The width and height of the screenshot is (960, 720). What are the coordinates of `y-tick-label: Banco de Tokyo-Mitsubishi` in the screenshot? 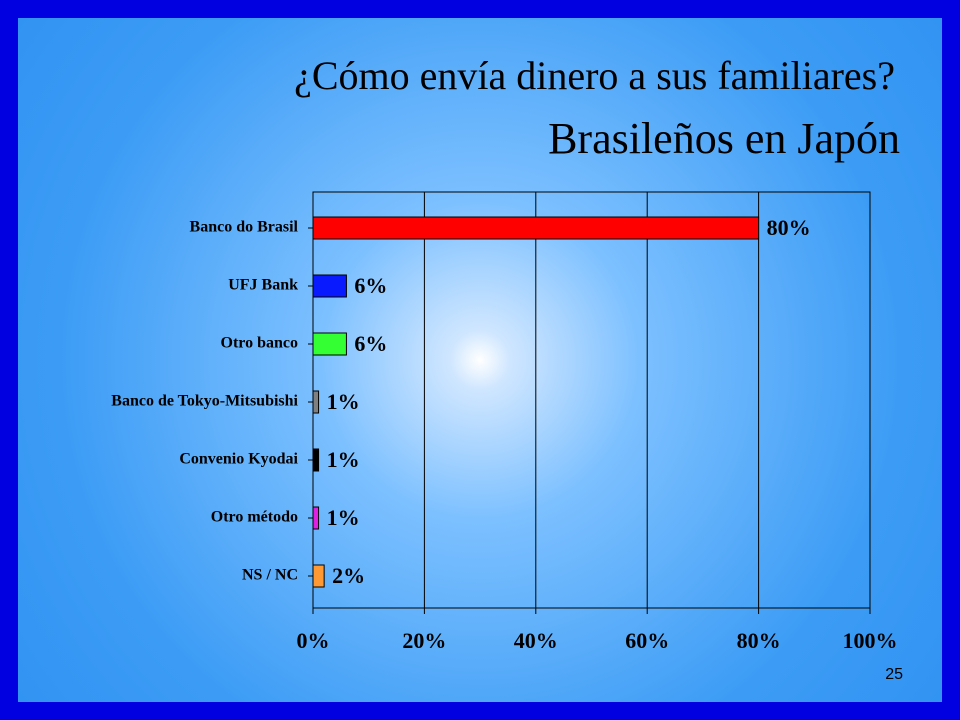 It's located at (204, 401).